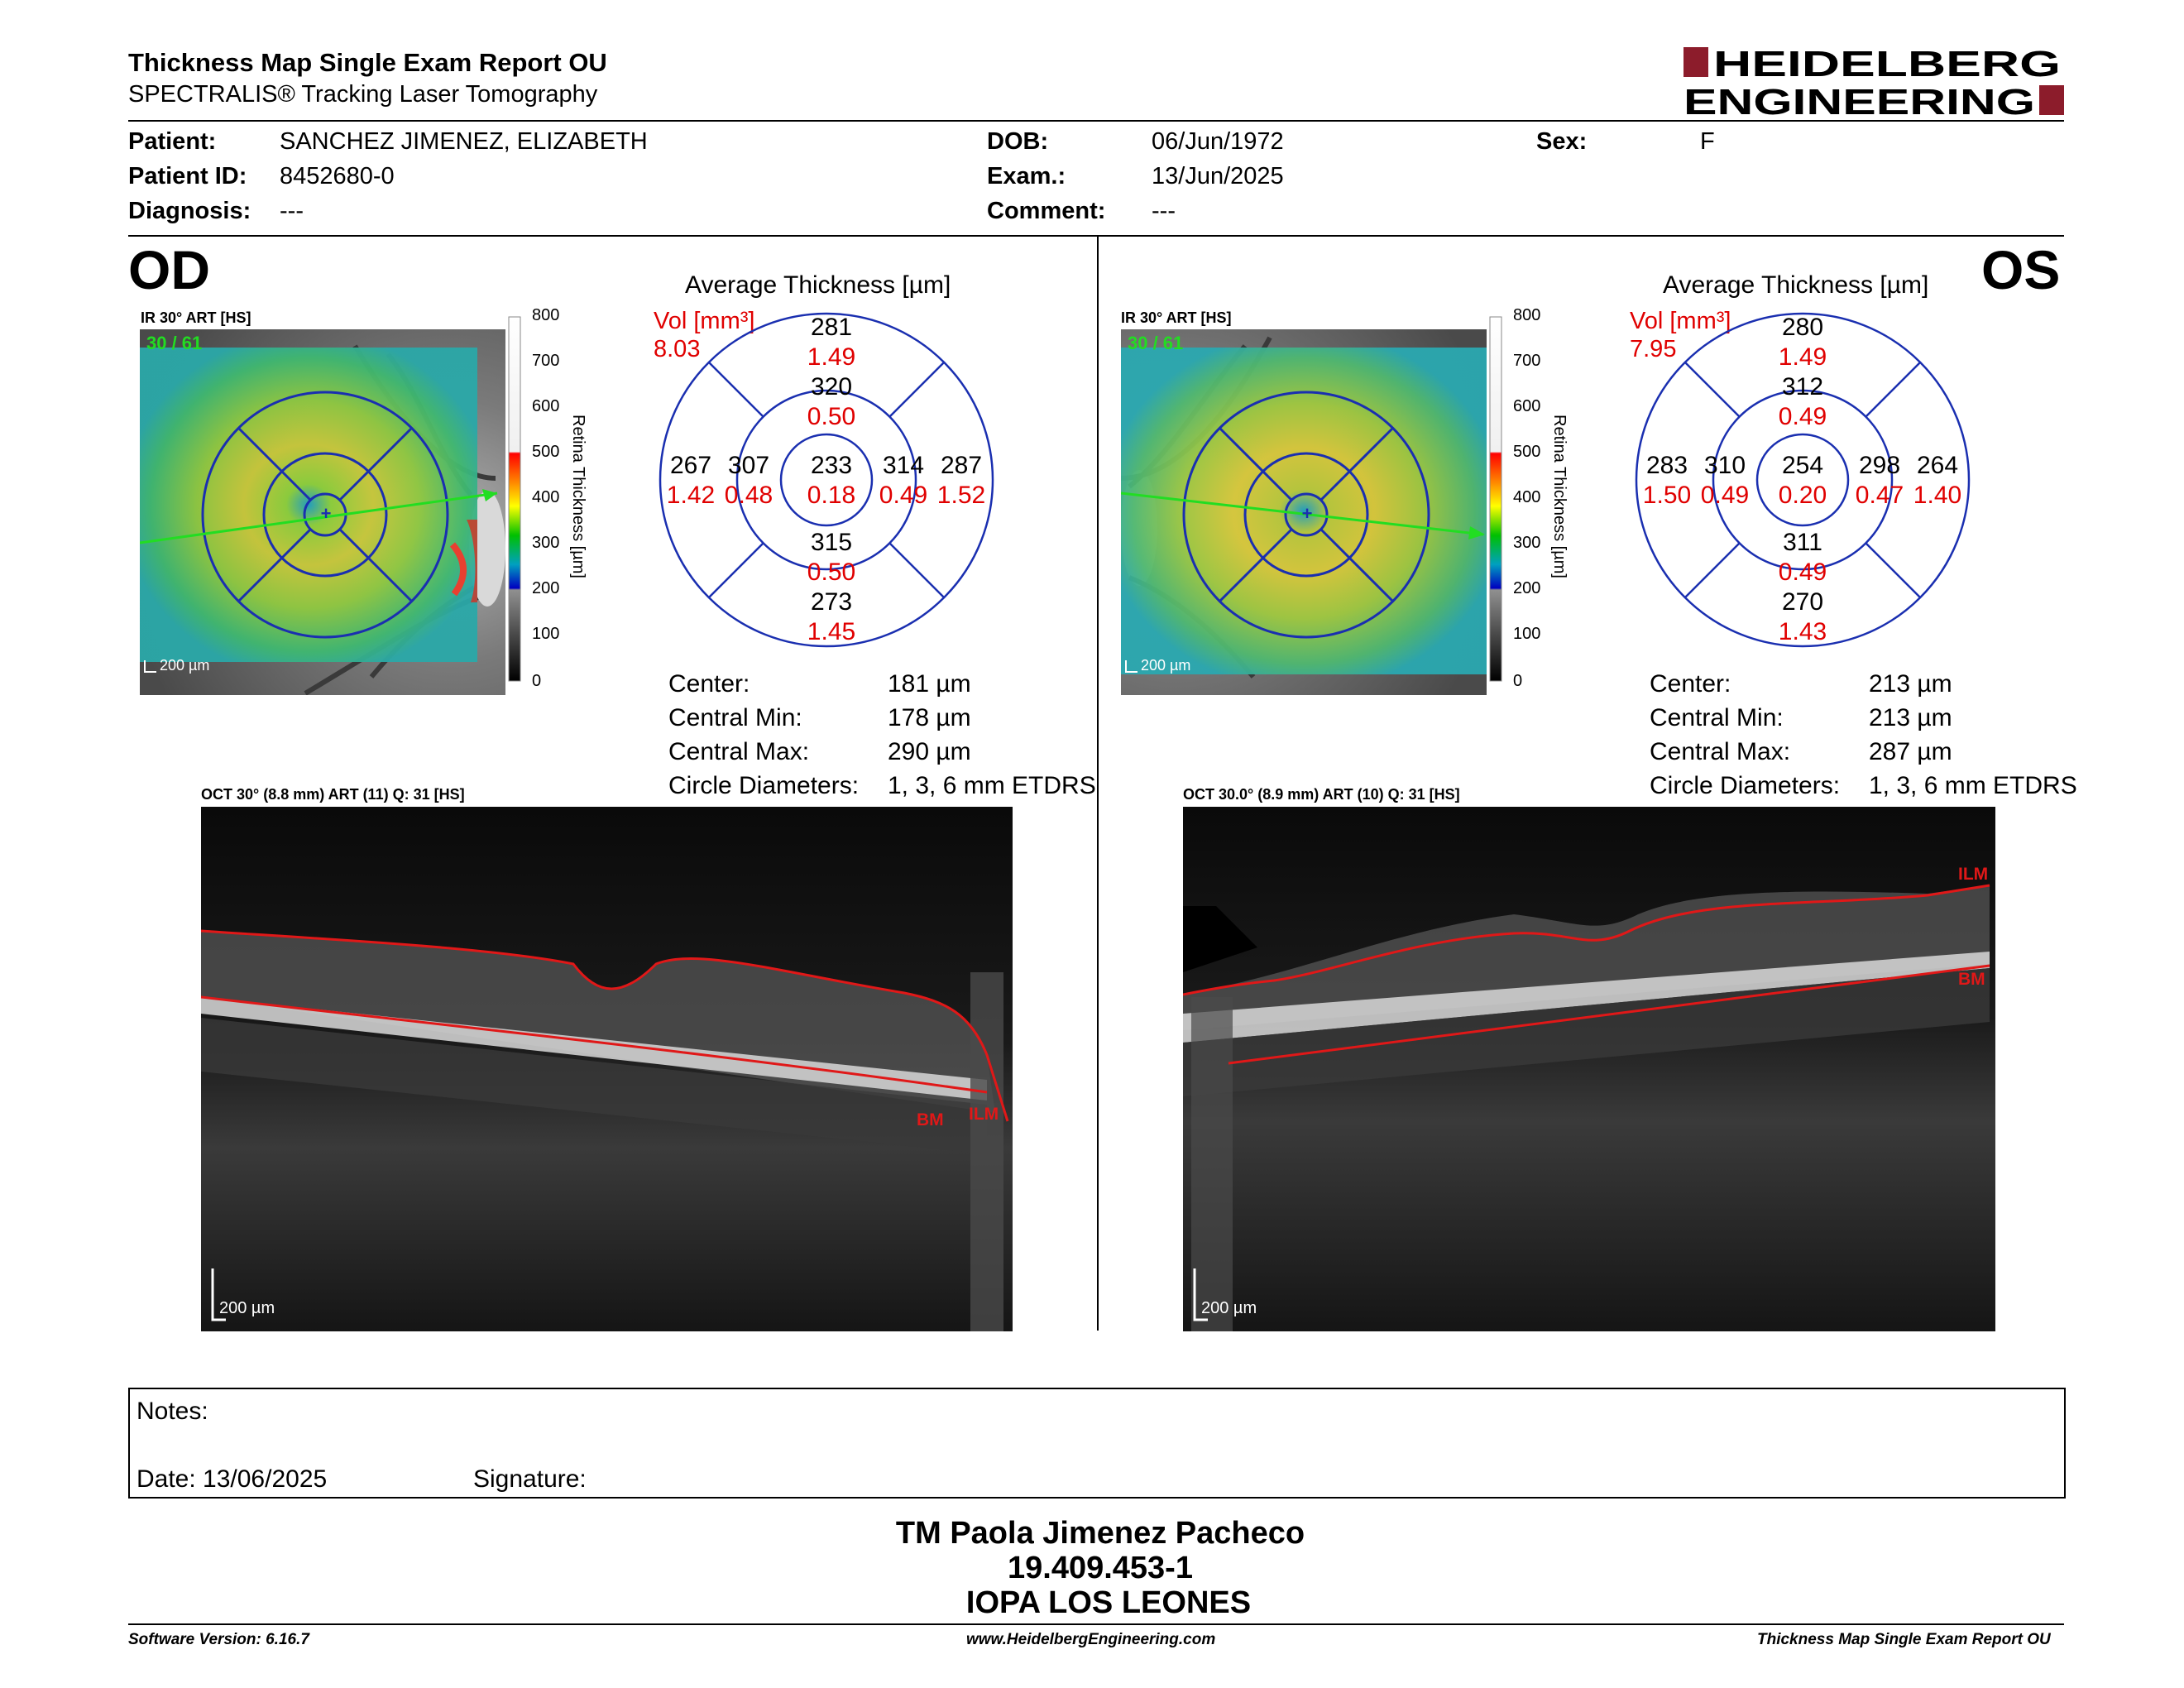  What do you see at coordinates (735, 717) in the screenshot?
I see `od-stat-min-label: Central Min:` at bounding box center [735, 717].